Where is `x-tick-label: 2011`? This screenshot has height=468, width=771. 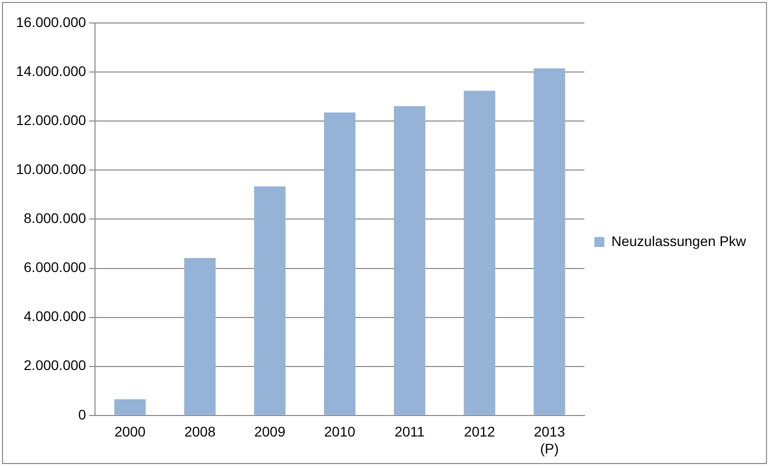
x-tick-label: 2011 is located at coordinates (409, 432).